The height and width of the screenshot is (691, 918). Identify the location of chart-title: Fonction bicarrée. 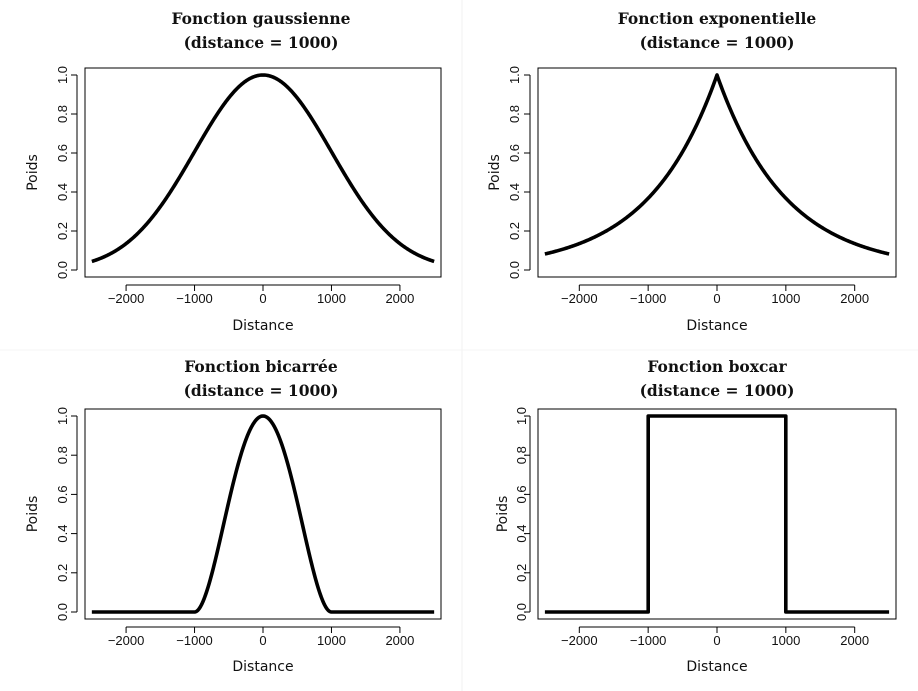
(261, 366).